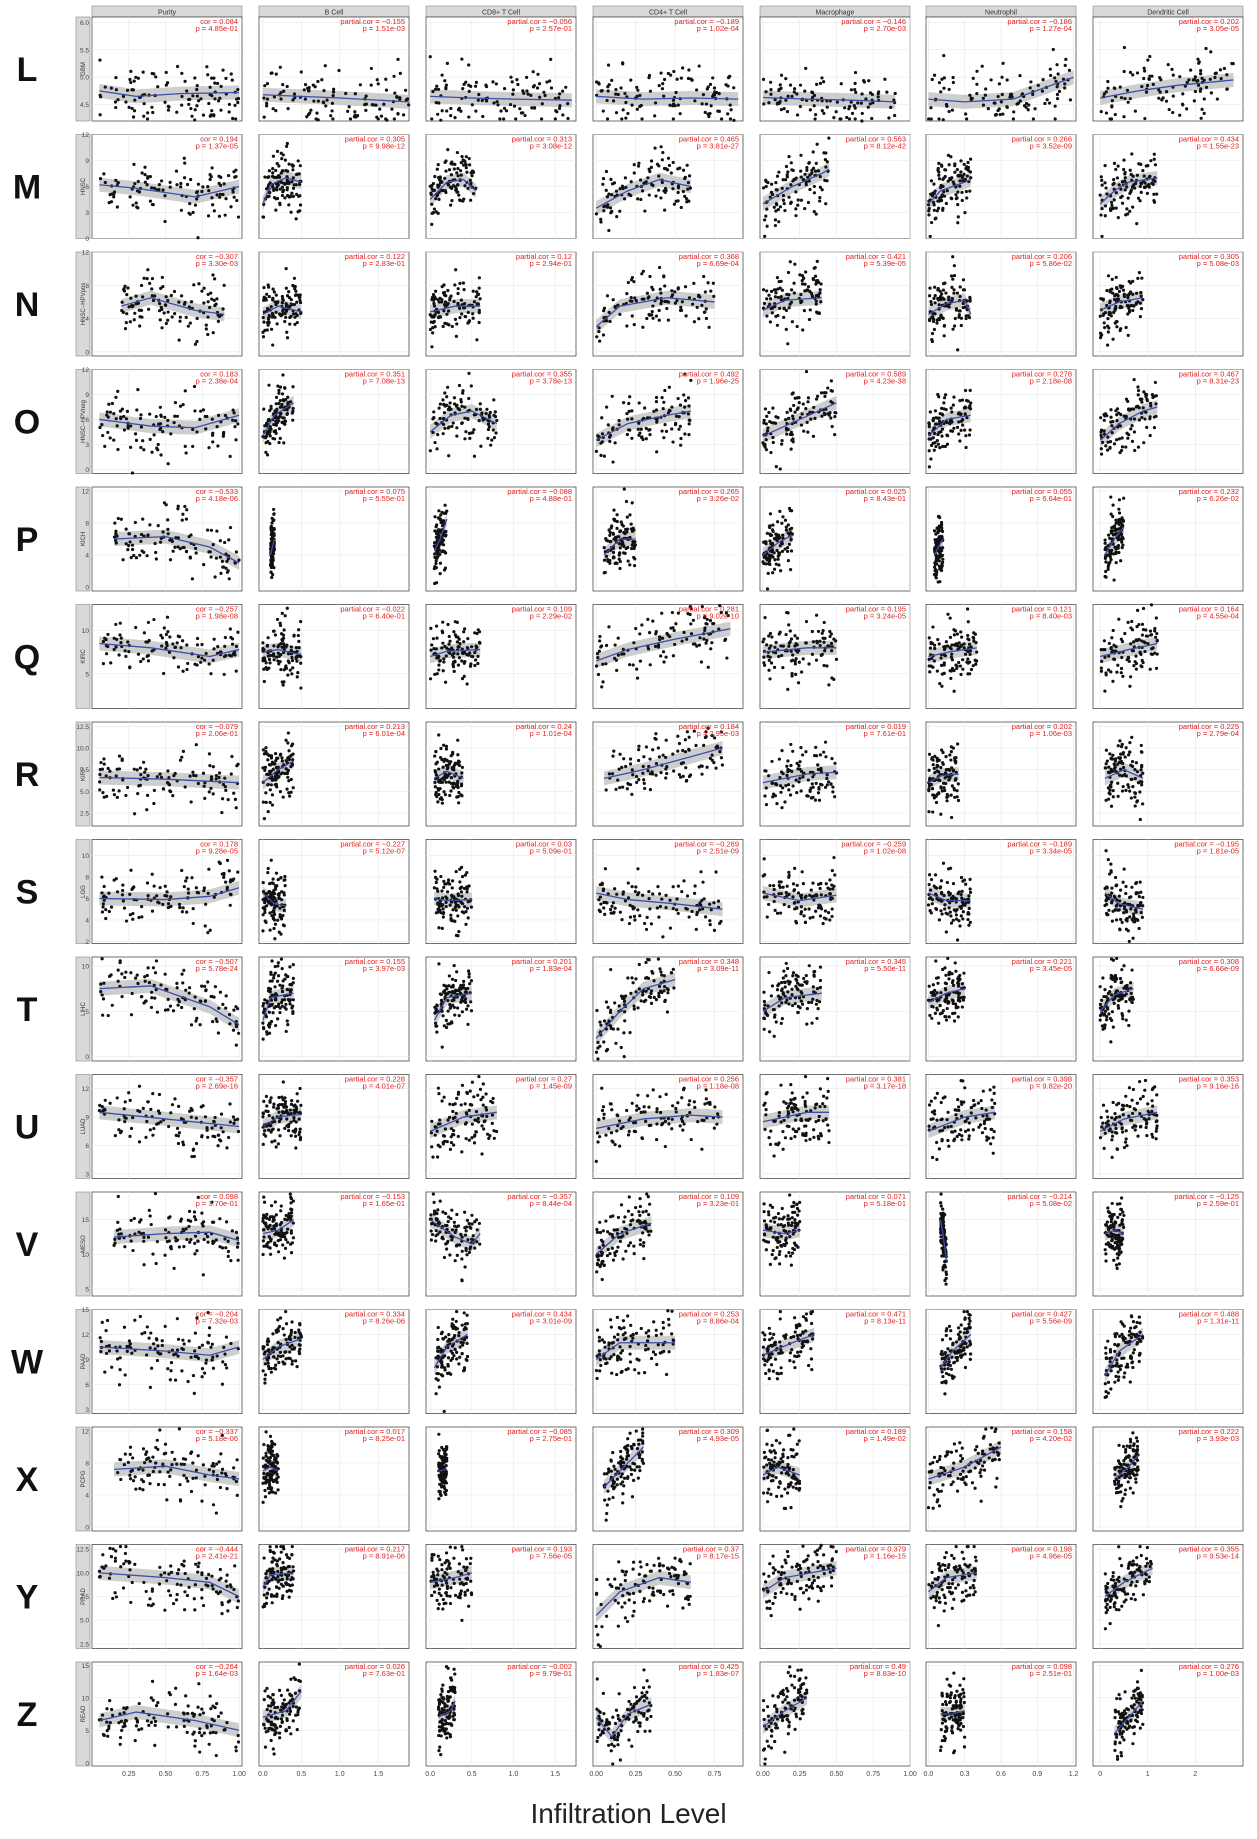 The width and height of the screenshot is (1257, 1839). What do you see at coordinates (1218, 28) in the screenshot?
I see `p-value-label: p = 3.05e-05` at bounding box center [1218, 28].